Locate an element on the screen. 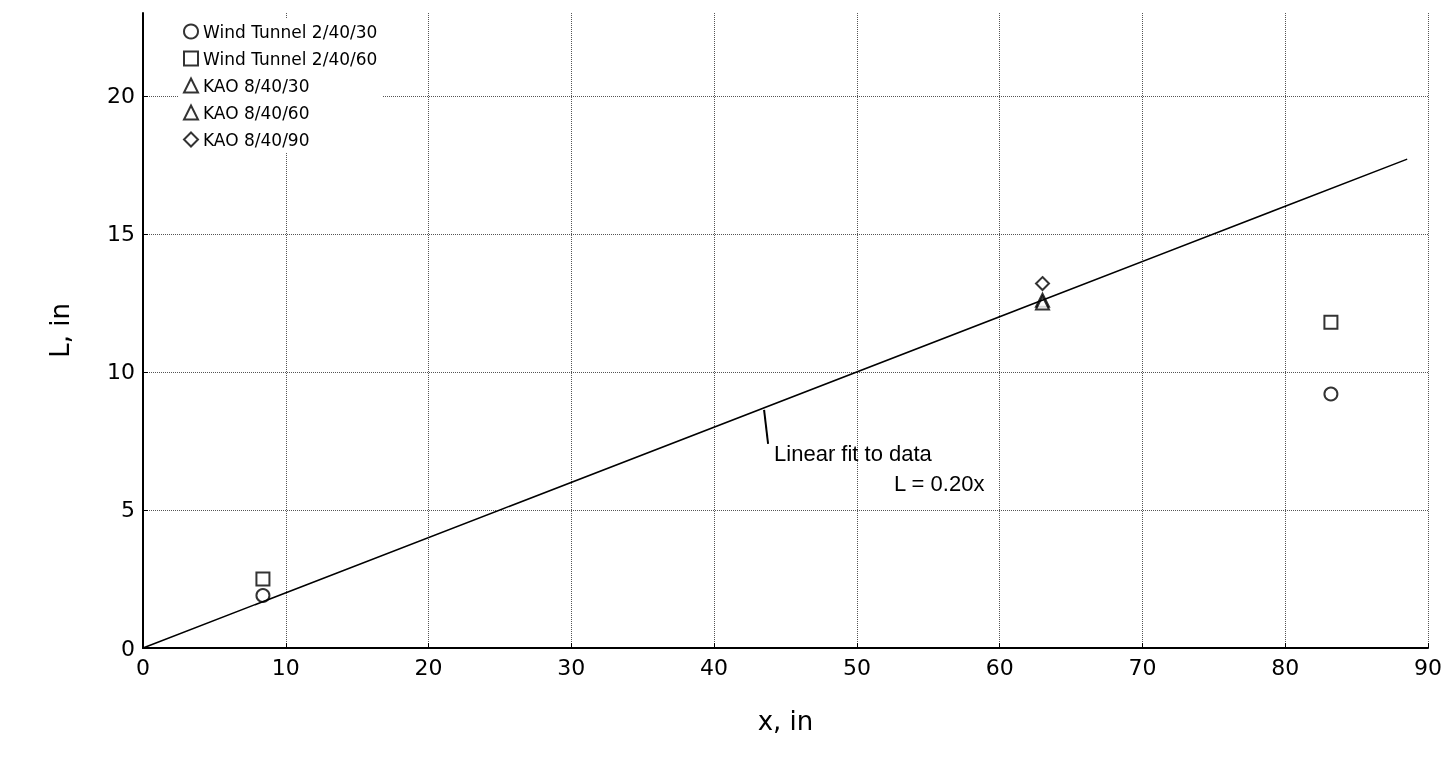  x-tick-label: 40 is located at coordinates (714, 667).